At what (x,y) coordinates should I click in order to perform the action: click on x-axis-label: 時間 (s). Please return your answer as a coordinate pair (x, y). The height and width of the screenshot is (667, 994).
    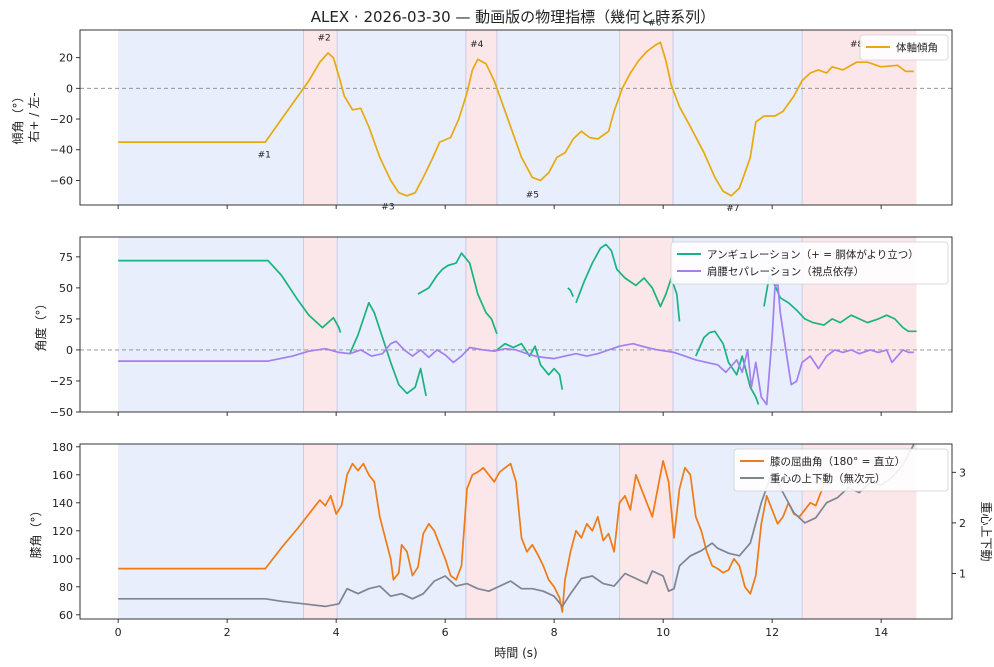
    Looking at the image, I should click on (515, 653).